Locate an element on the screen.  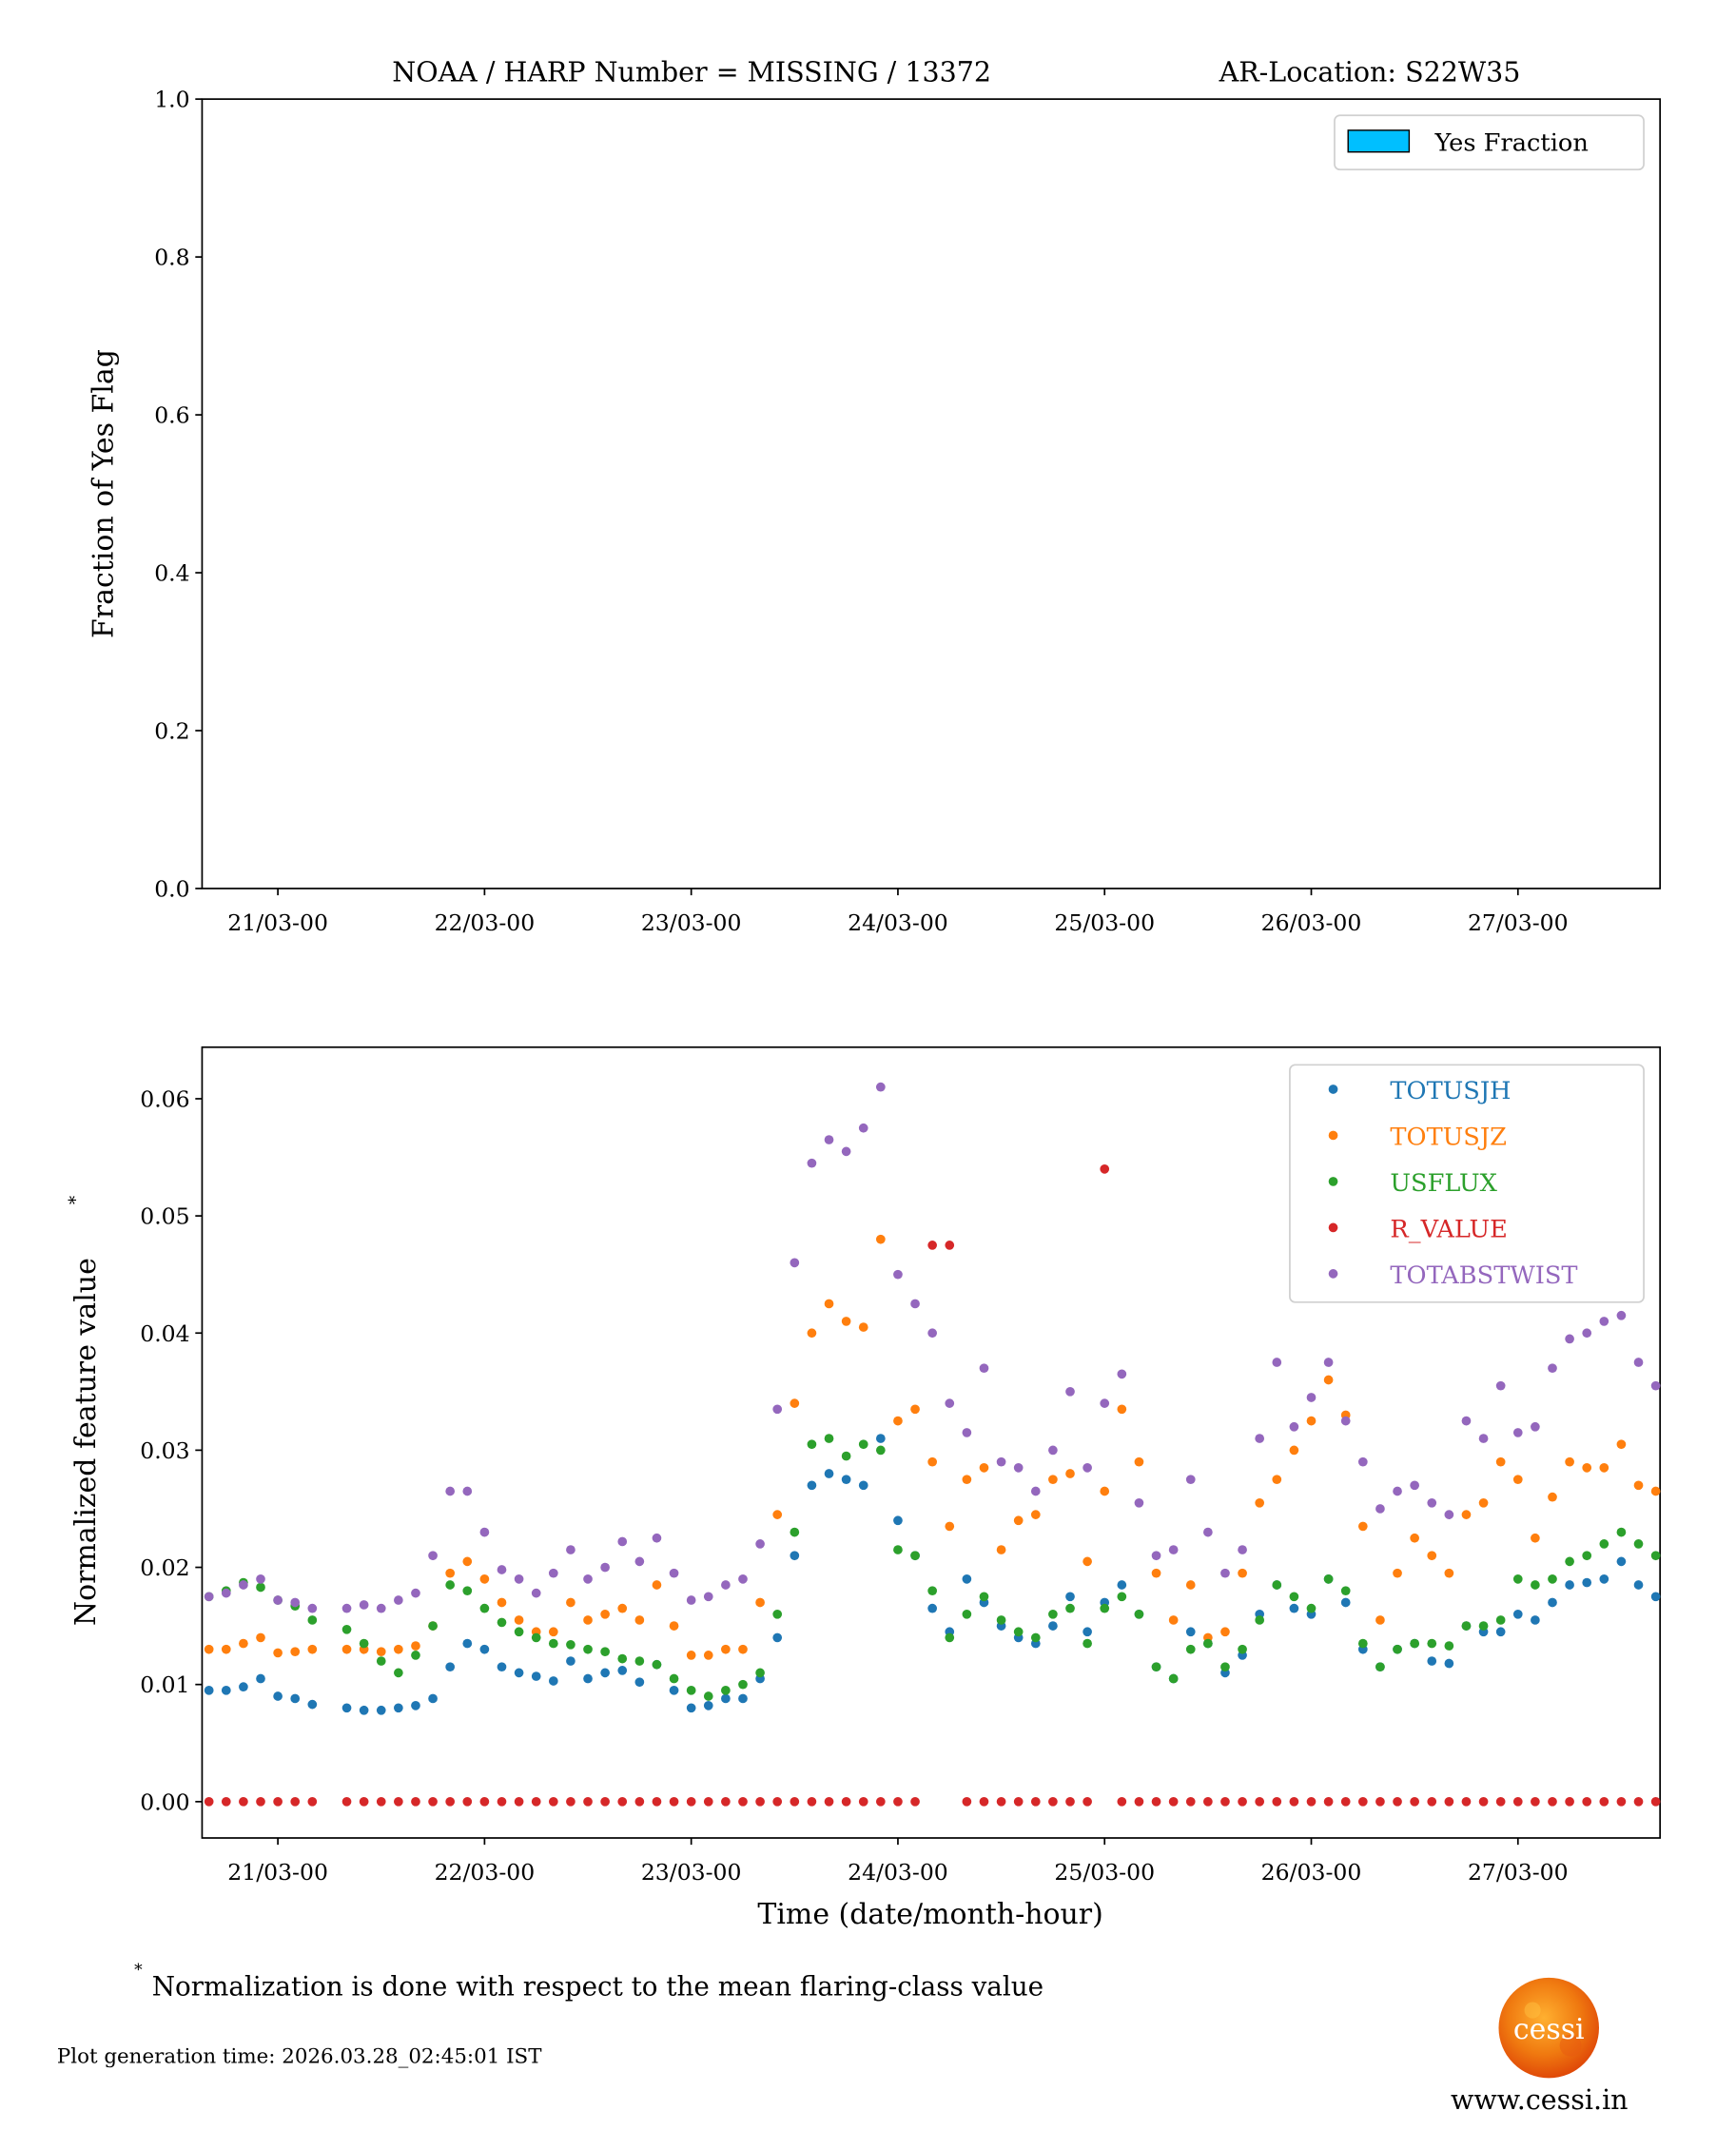
legend-label: TOTABSTWIST is located at coordinates (1484, 1275).